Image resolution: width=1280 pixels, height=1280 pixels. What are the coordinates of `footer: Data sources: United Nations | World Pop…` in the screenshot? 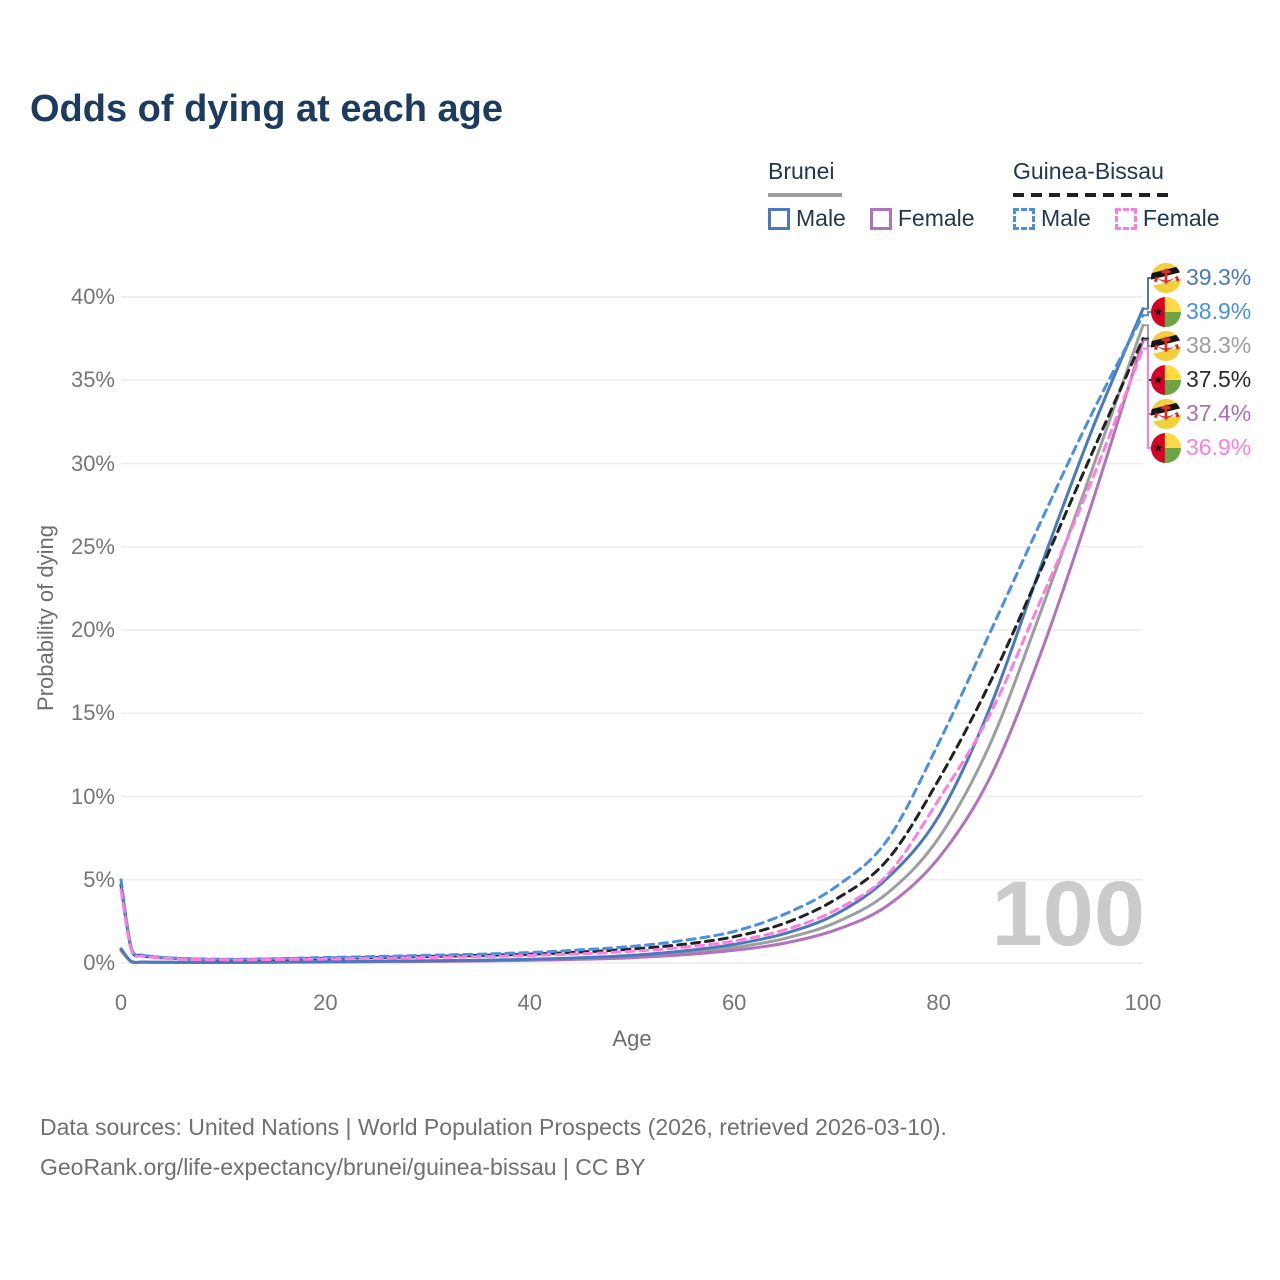 It's located at (493, 1147).